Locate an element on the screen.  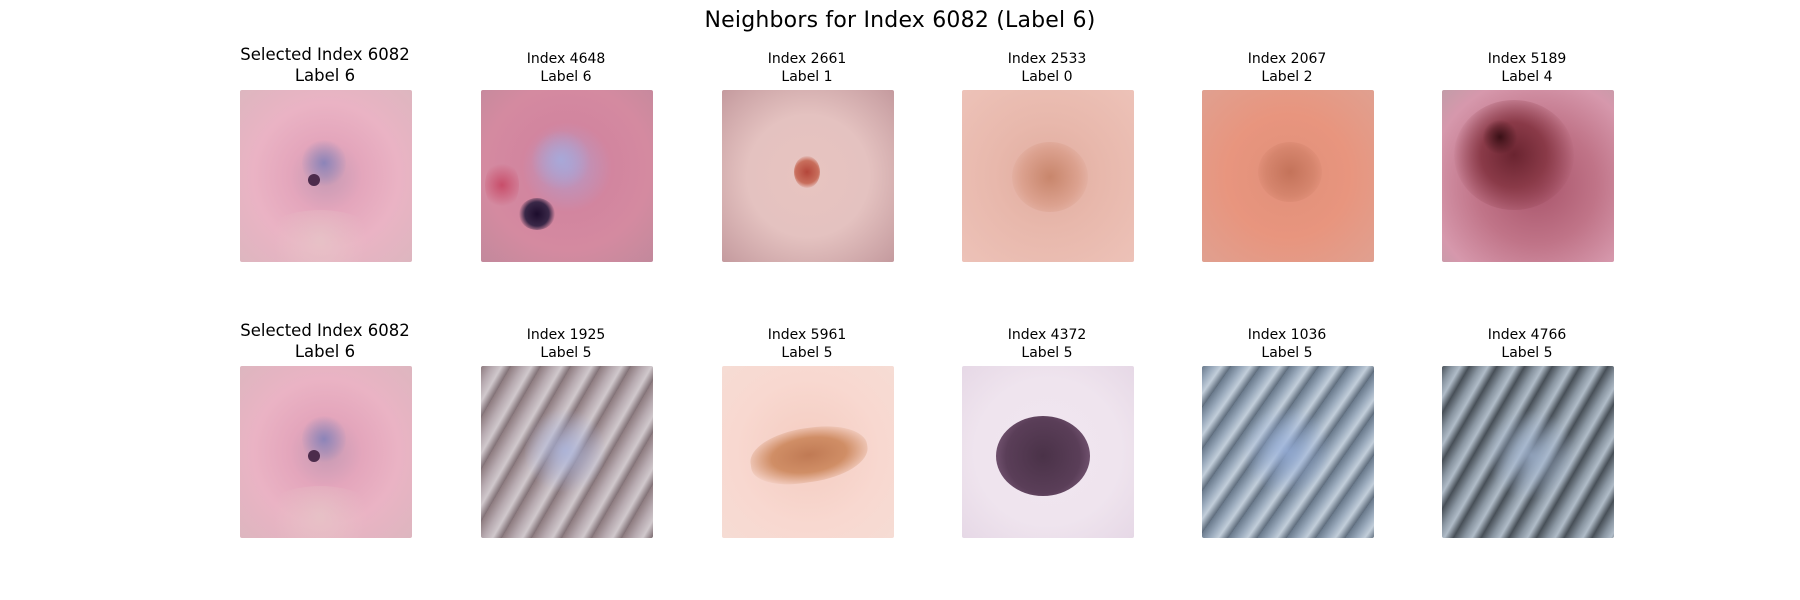
neighbor-caption-r1-5: Index 5189 Label 4 is located at coordinates (1527, 69).